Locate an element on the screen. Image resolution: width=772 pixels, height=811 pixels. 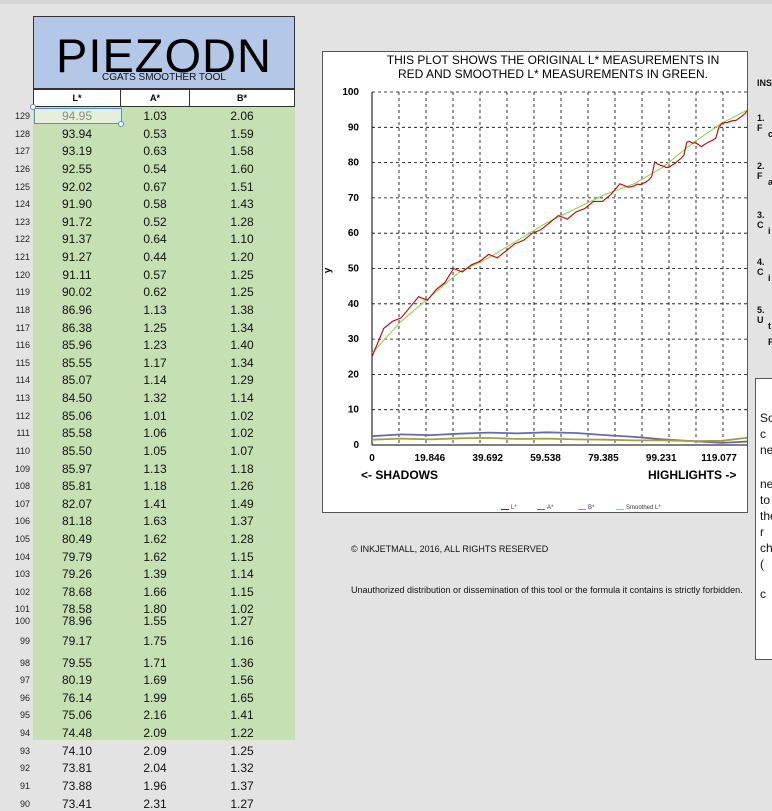
cell-a: 1.96 is located at coordinates (155, 785).